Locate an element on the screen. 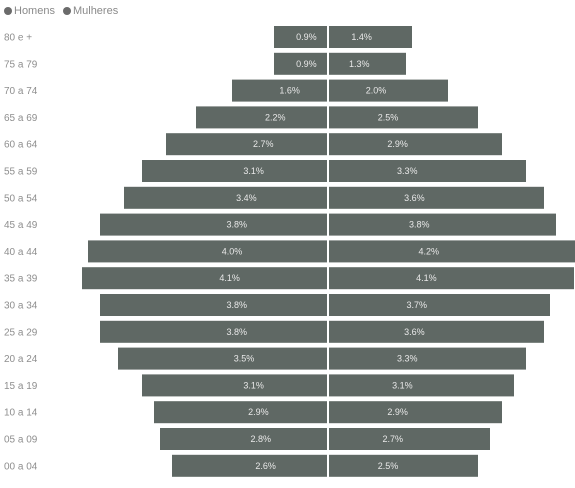 The image size is (575, 488). data-label-women-50-a-54: 3.6% is located at coordinates (414, 198).